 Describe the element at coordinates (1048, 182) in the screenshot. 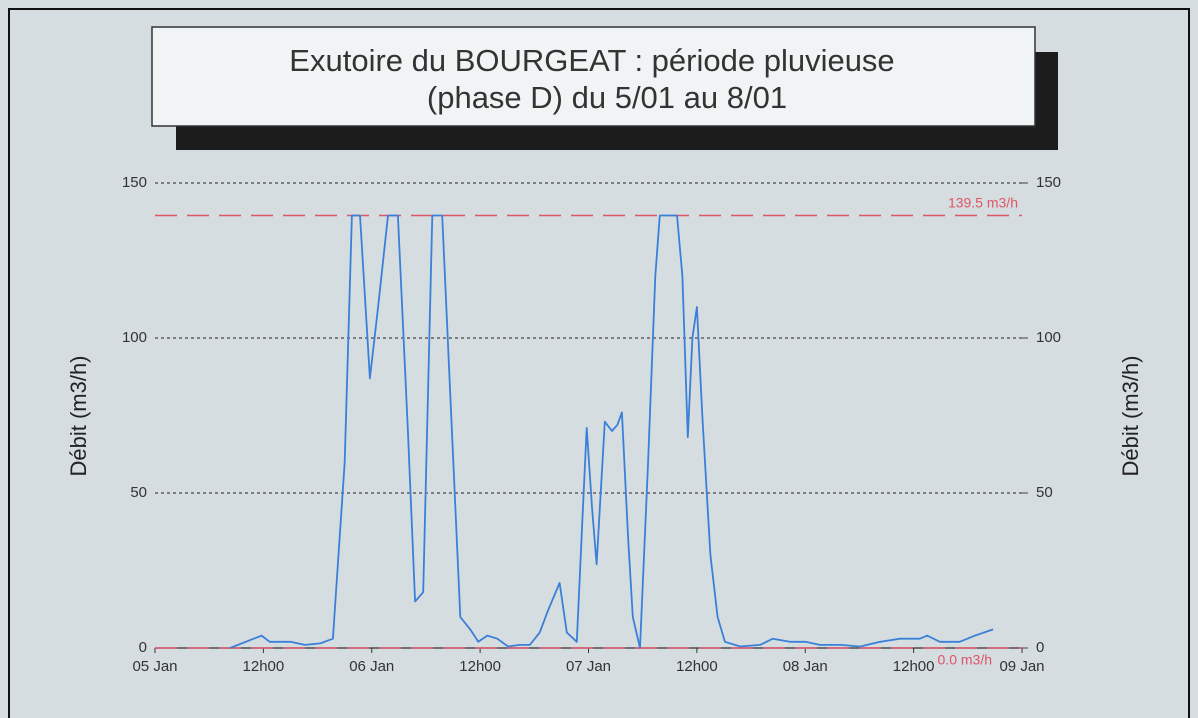

I see `y2-tick-label: 150` at that location.